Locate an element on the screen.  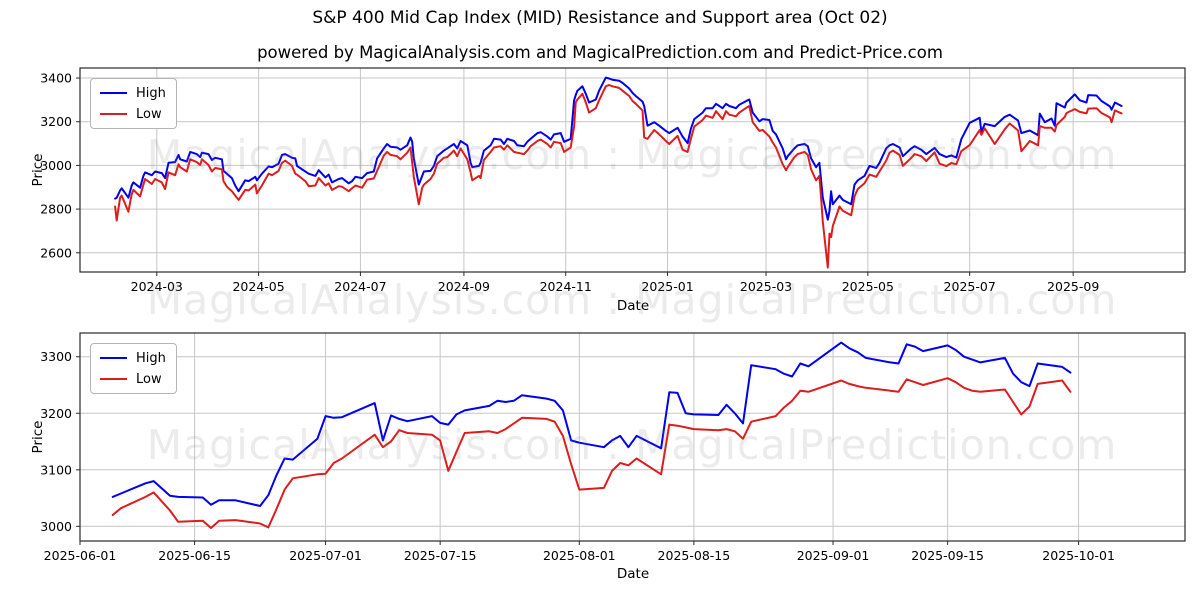
top-chart-ylabel: Price is located at coordinates (38, 170).